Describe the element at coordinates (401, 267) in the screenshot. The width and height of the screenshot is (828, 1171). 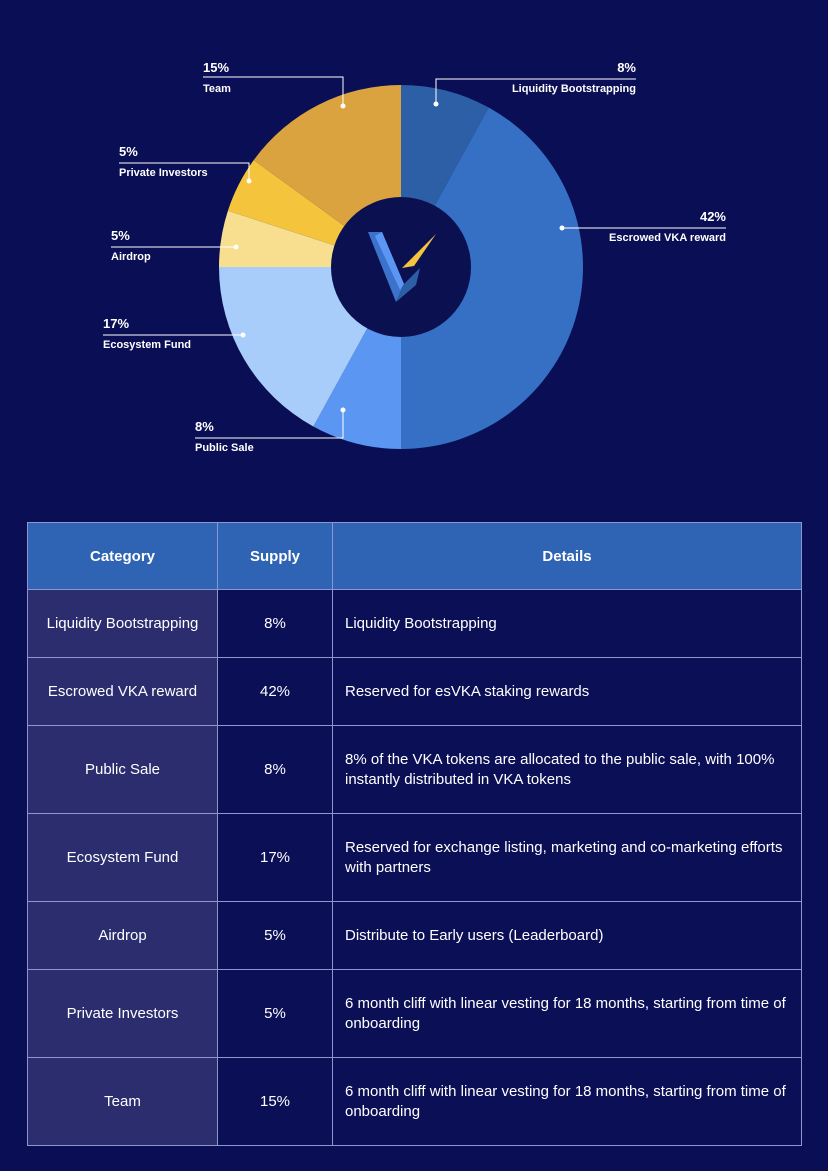
I see `vka-logo` at that location.